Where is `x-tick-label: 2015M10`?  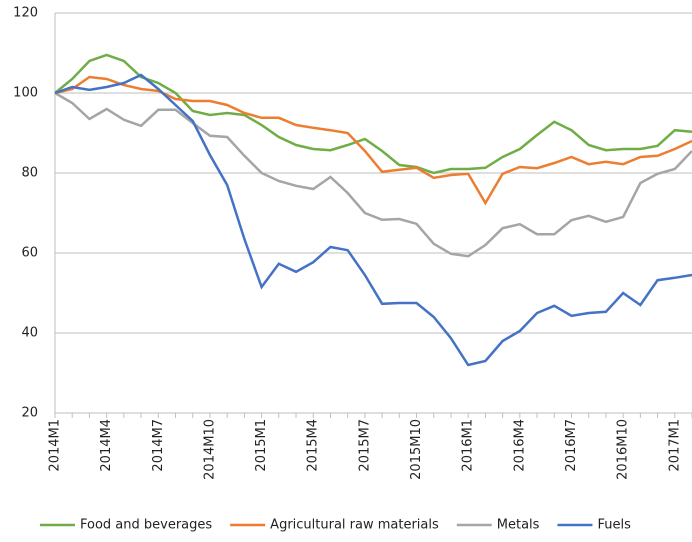
x-tick-label: 2015M10 is located at coordinates (416, 449).